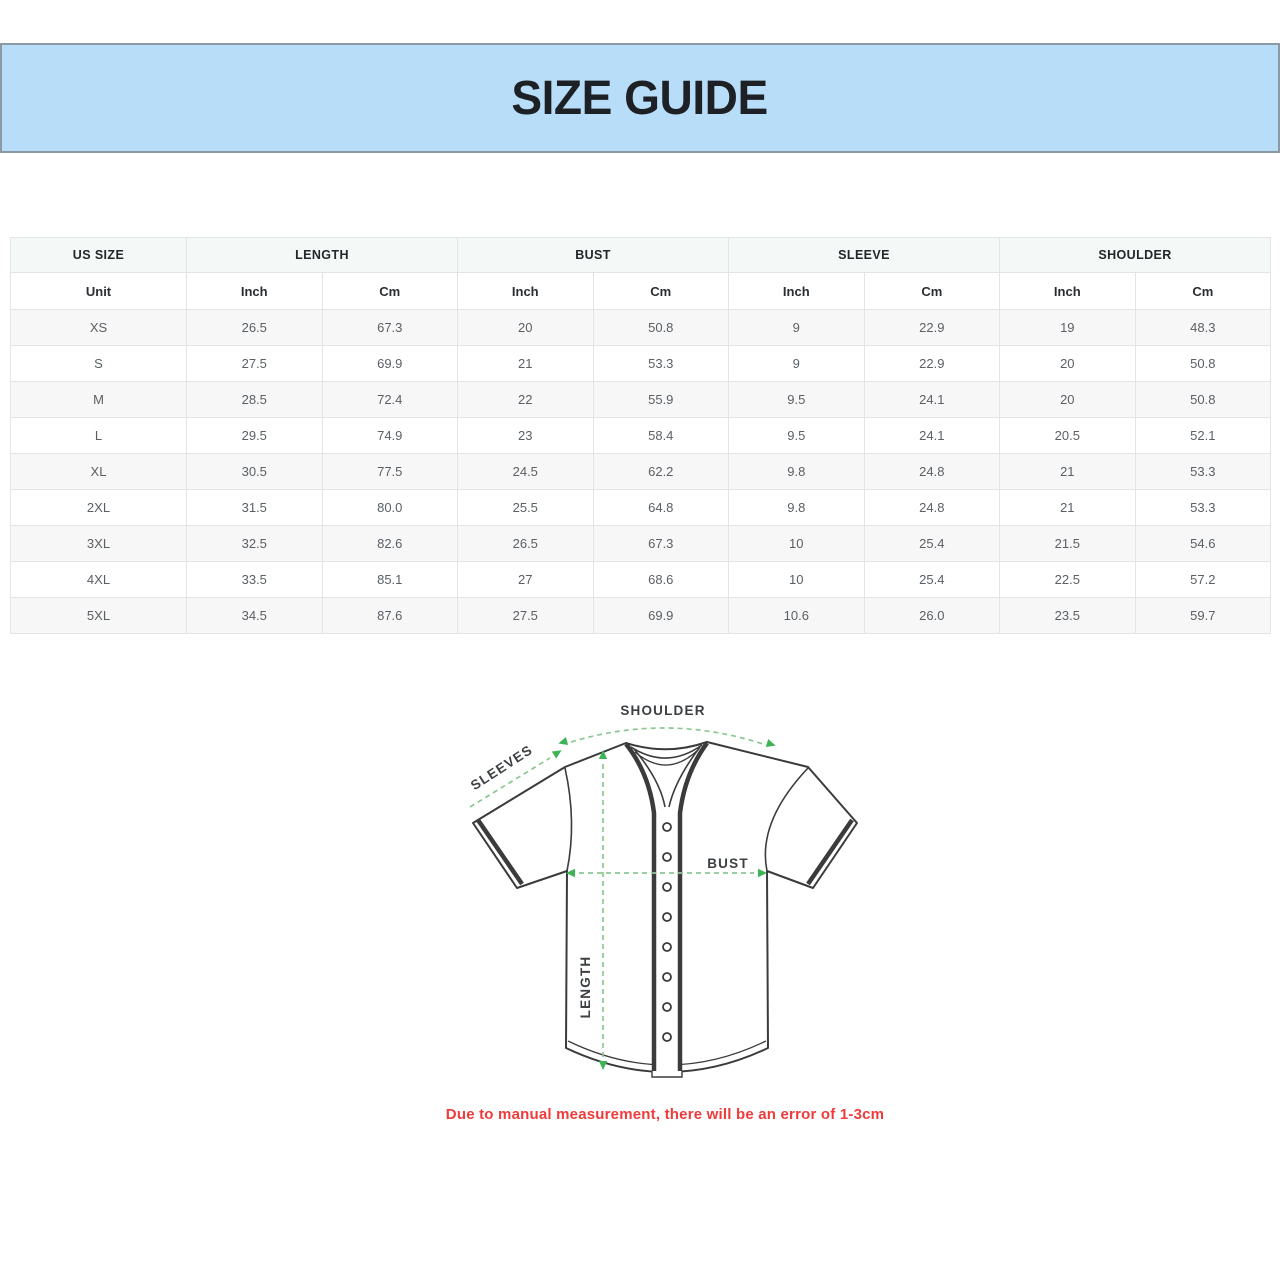 The height and width of the screenshot is (1280, 1280). What do you see at coordinates (98, 291) in the screenshot?
I see `unit-header: Unit` at bounding box center [98, 291].